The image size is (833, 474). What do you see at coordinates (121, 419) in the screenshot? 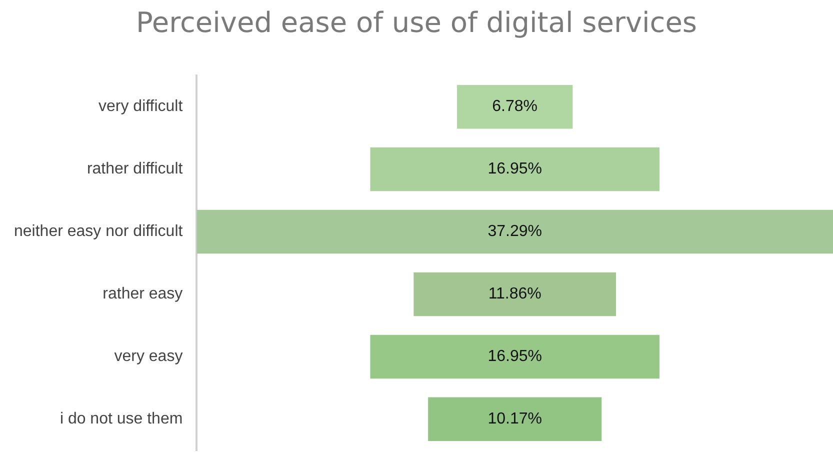
I see `category-label: i do not use them` at bounding box center [121, 419].